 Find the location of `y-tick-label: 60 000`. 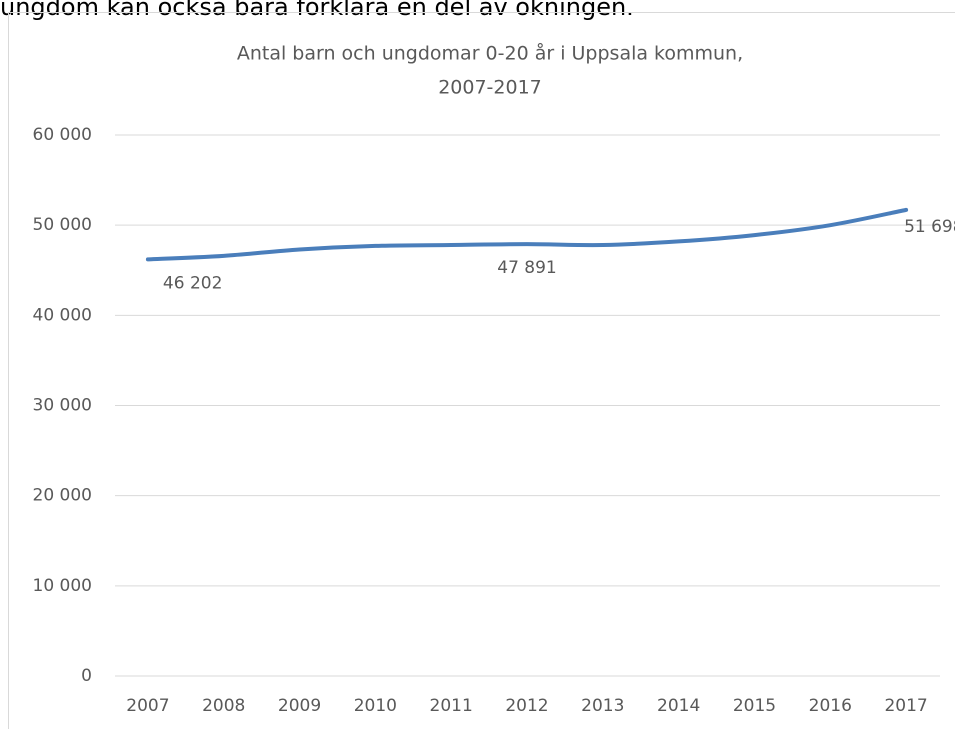

y-tick-label: 60 000 is located at coordinates (62, 135).